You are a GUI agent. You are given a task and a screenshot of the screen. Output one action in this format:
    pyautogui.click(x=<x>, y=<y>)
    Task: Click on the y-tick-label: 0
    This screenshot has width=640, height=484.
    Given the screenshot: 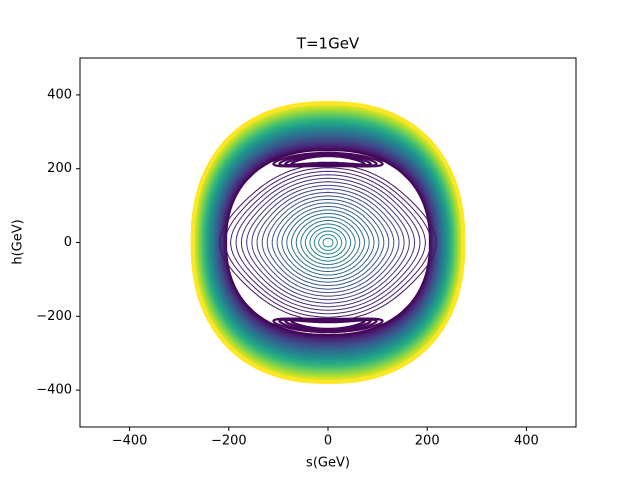 What is the action you would take?
    pyautogui.click(x=68, y=242)
    